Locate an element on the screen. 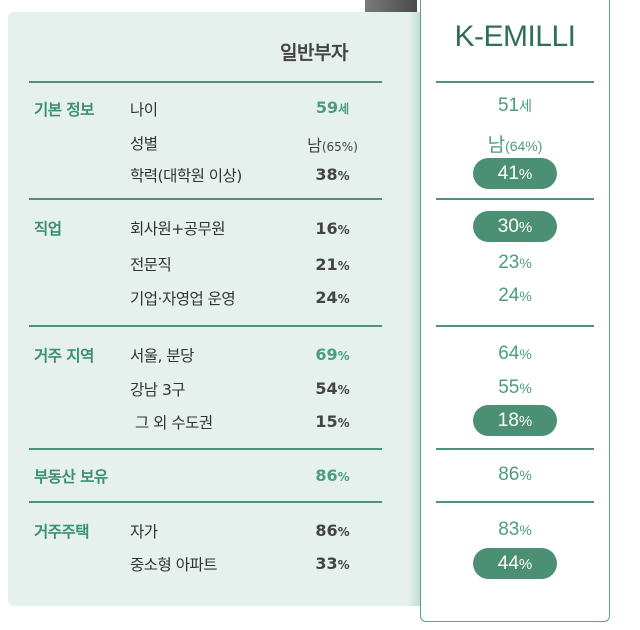 Image resolution: width=640 pixels, height=630 pixels. row-label: 성별 is located at coordinates (144, 144).